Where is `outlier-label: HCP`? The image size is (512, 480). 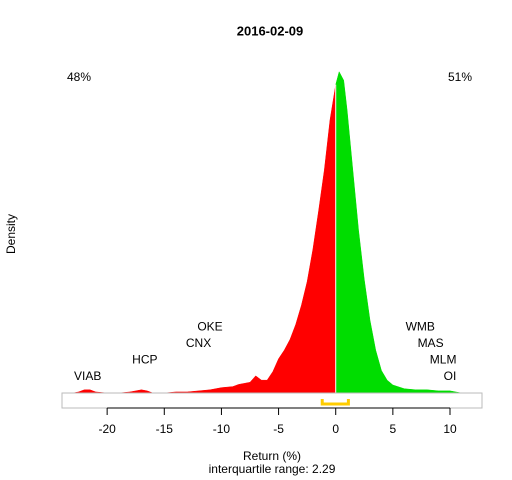 outlier-label: HCP is located at coordinates (144, 360).